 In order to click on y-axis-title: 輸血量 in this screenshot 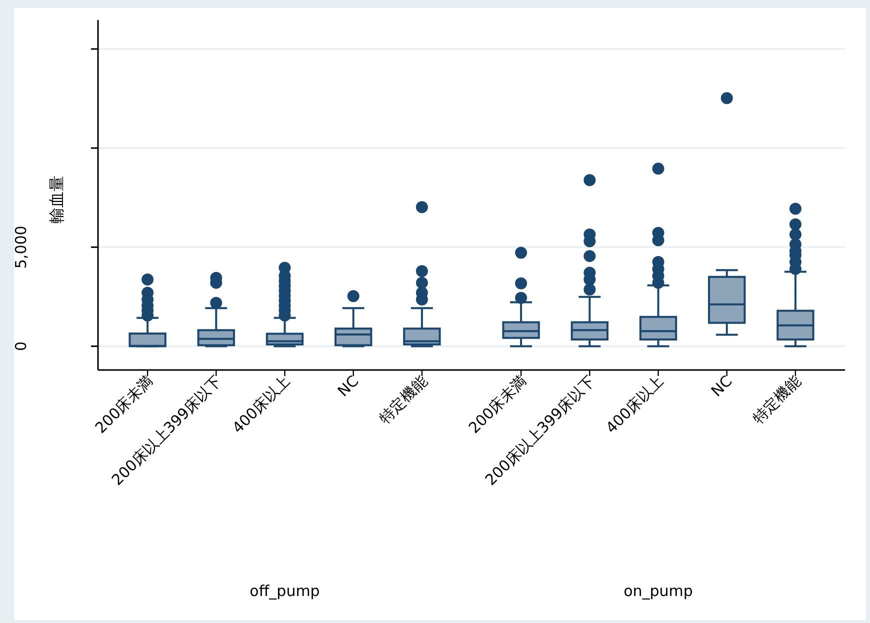, I will do `click(56, 200)`.